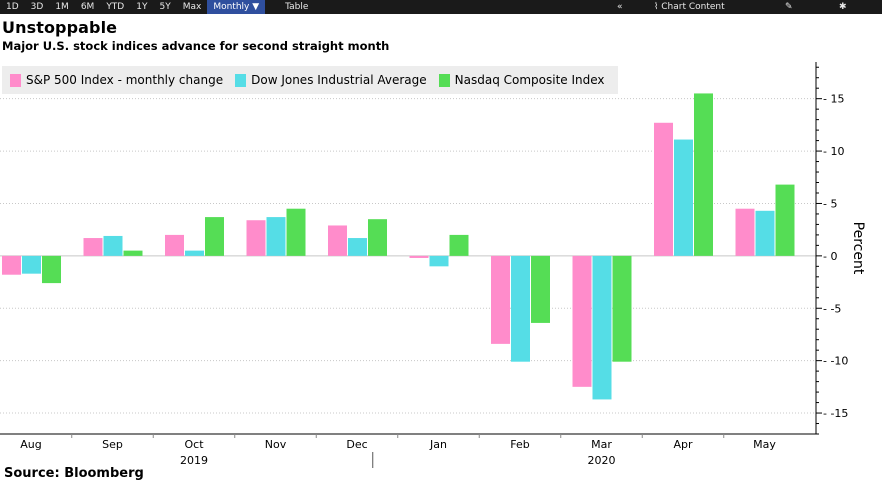  What do you see at coordinates (165, 7) in the screenshot?
I see `range-button-5y: 5Y` at bounding box center [165, 7].